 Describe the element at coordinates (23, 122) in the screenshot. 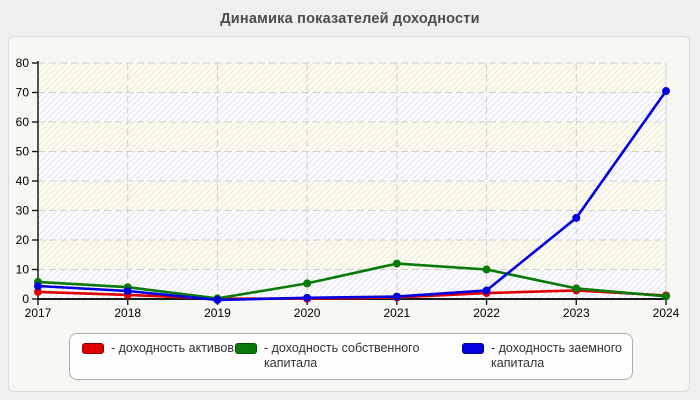

I see `y-tick-label: 60` at that location.